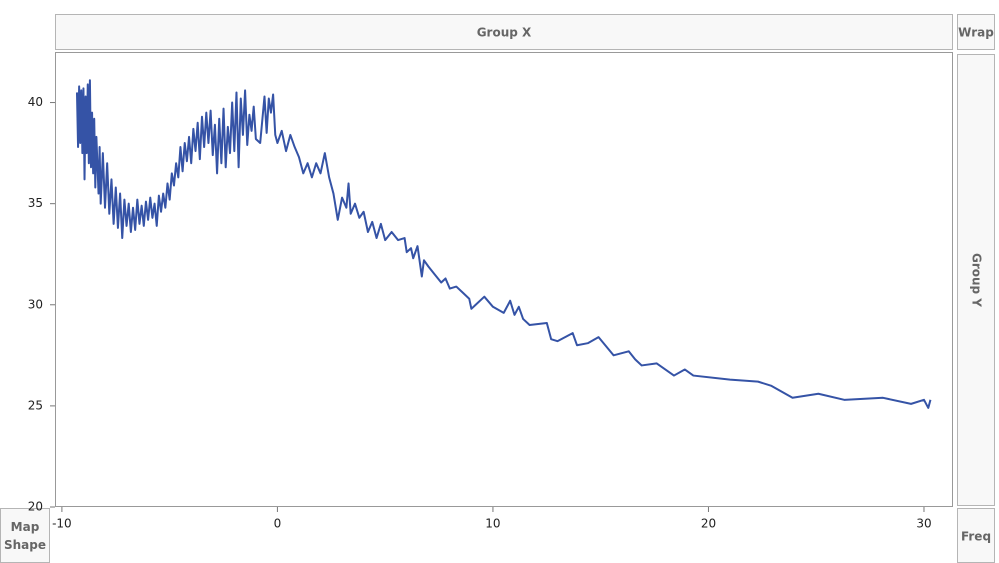  I want to click on x-tick-label: -10, so click(62, 524).